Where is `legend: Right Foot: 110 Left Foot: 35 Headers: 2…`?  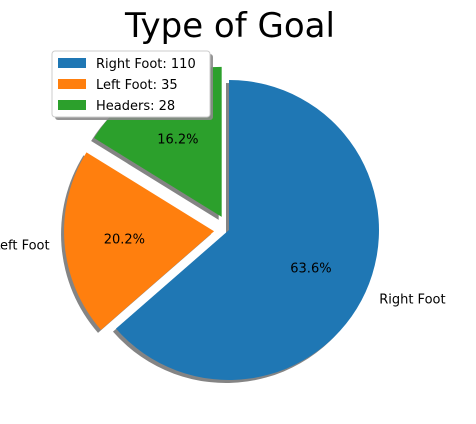
legend: Right Foot: 110 Left Foot: 35 Headers: 2… is located at coordinates (132, 85).